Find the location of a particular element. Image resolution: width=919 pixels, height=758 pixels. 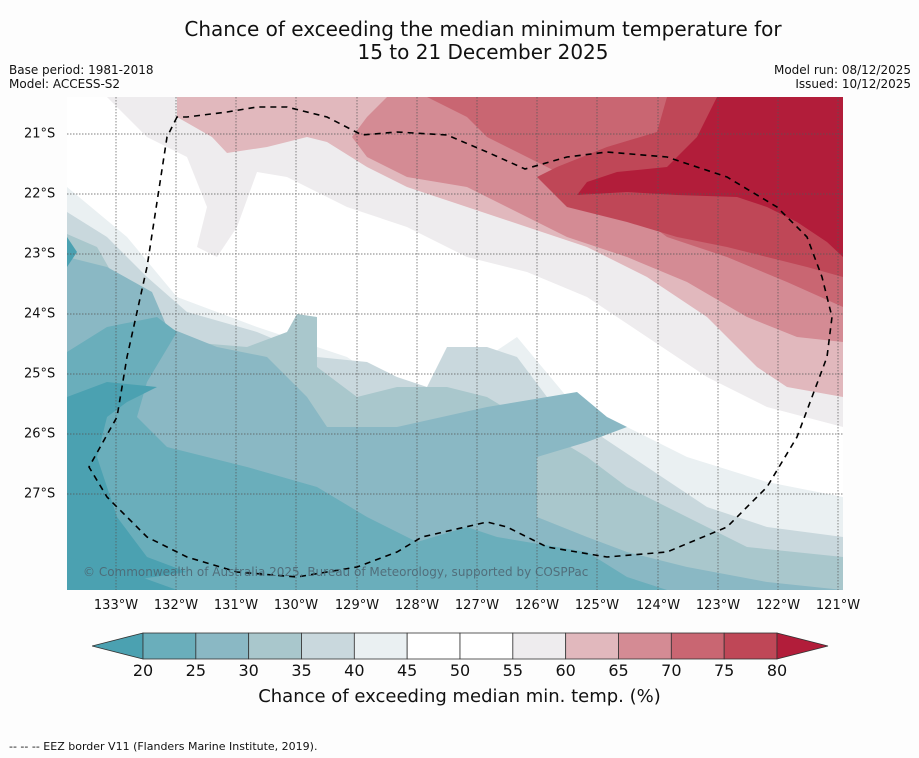

lon-label-131: 131°W is located at coordinates (236, 605).